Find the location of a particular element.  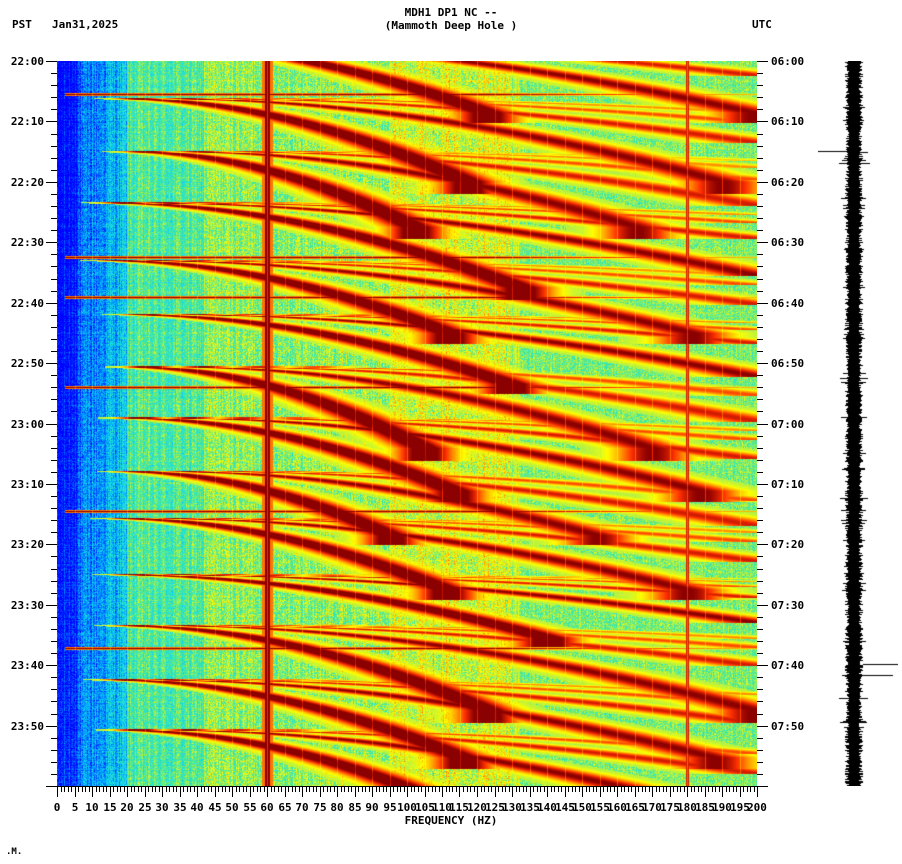

time-label-utc: 06:40 is located at coordinates (788, 303).